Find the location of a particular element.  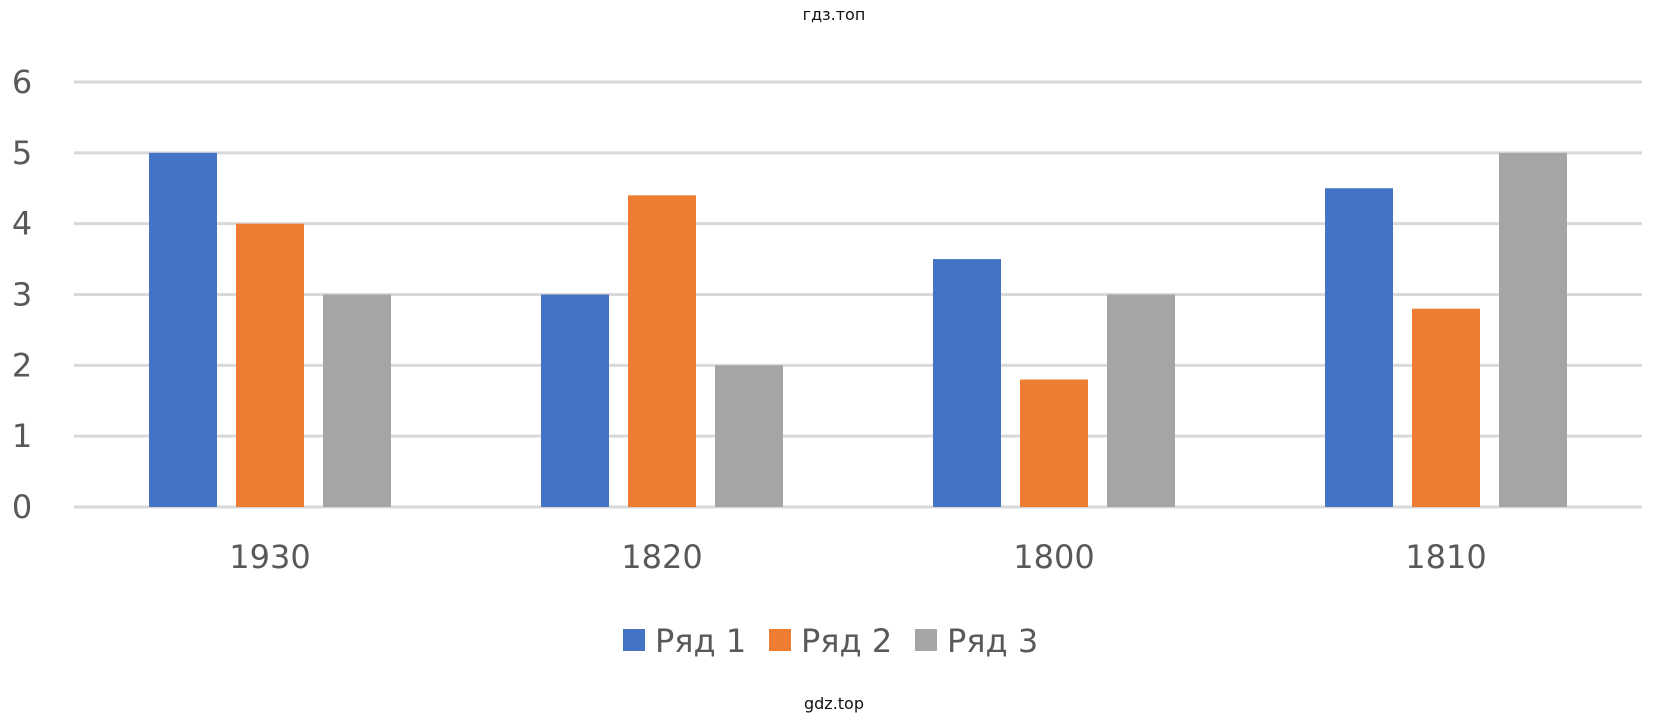

bar-2-1930 is located at coordinates (270, 365).